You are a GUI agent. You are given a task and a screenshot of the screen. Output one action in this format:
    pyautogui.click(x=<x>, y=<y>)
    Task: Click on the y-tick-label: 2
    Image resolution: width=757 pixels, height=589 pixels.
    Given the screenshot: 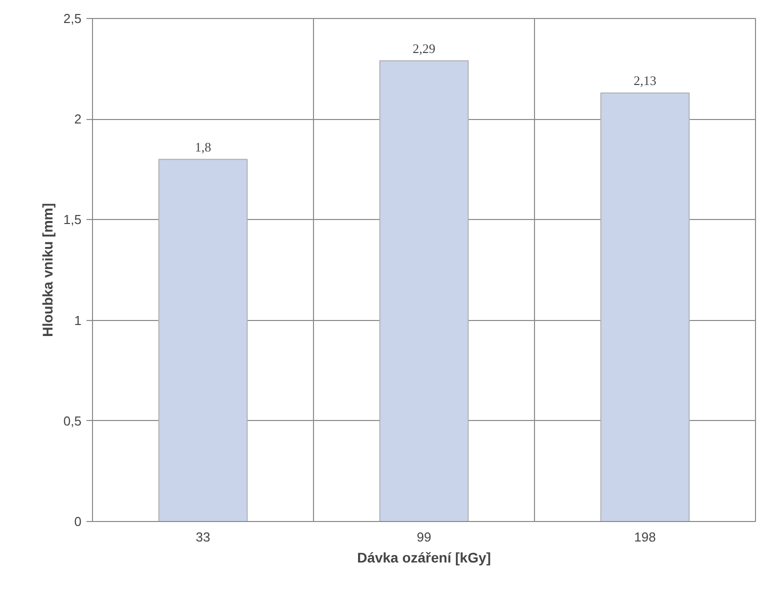 What is the action you would take?
    pyautogui.click(x=78, y=119)
    